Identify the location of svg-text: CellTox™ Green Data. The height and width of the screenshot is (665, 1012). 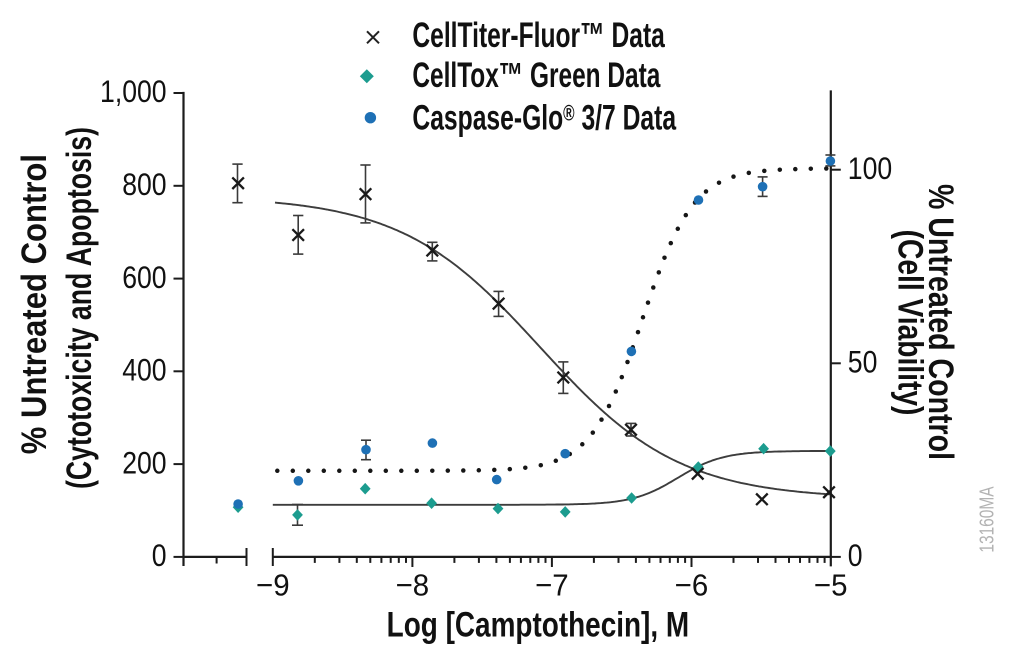
(536, 76).